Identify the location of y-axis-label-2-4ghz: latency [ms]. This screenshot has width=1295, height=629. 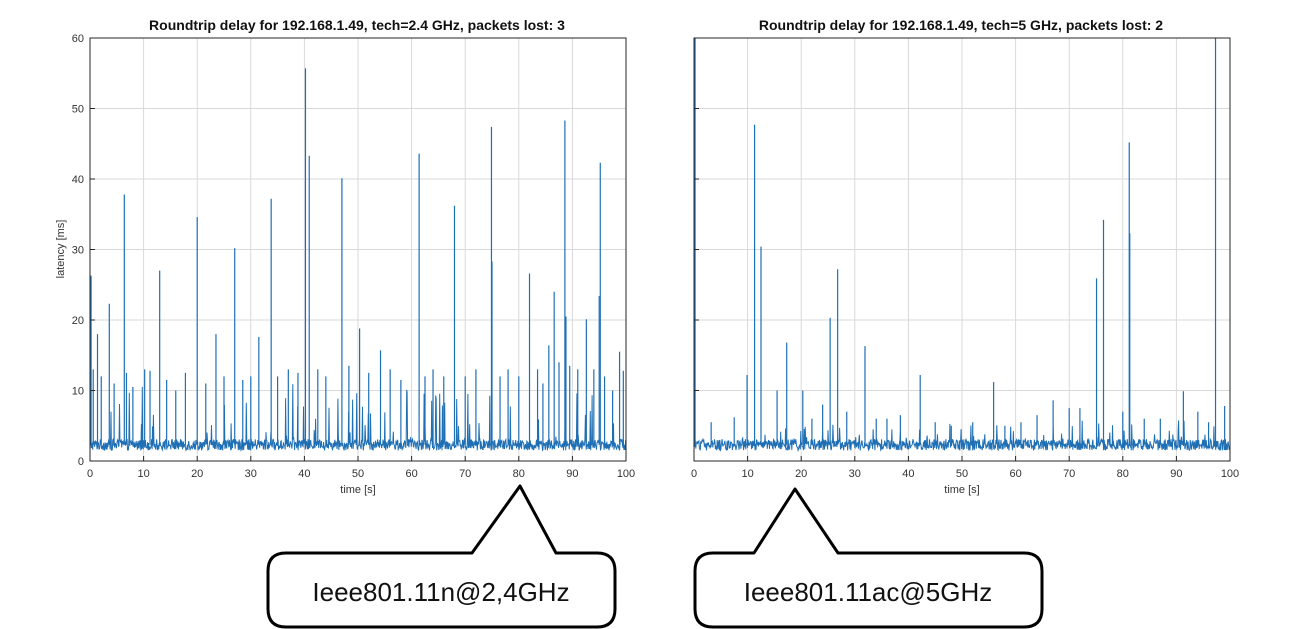
(61, 249).